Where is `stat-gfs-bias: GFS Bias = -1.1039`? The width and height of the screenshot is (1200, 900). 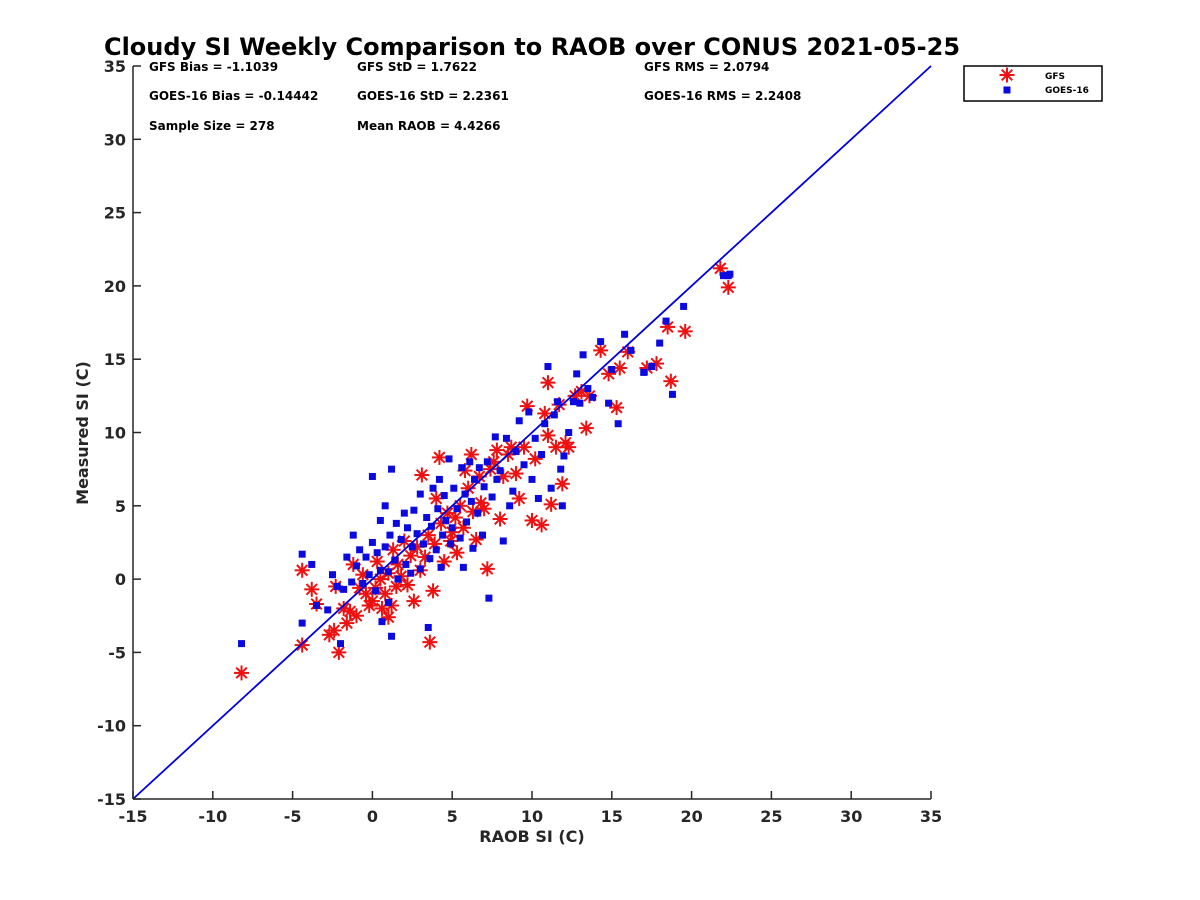
stat-gfs-bias: GFS Bias = -1.1039 is located at coordinates (213, 67).